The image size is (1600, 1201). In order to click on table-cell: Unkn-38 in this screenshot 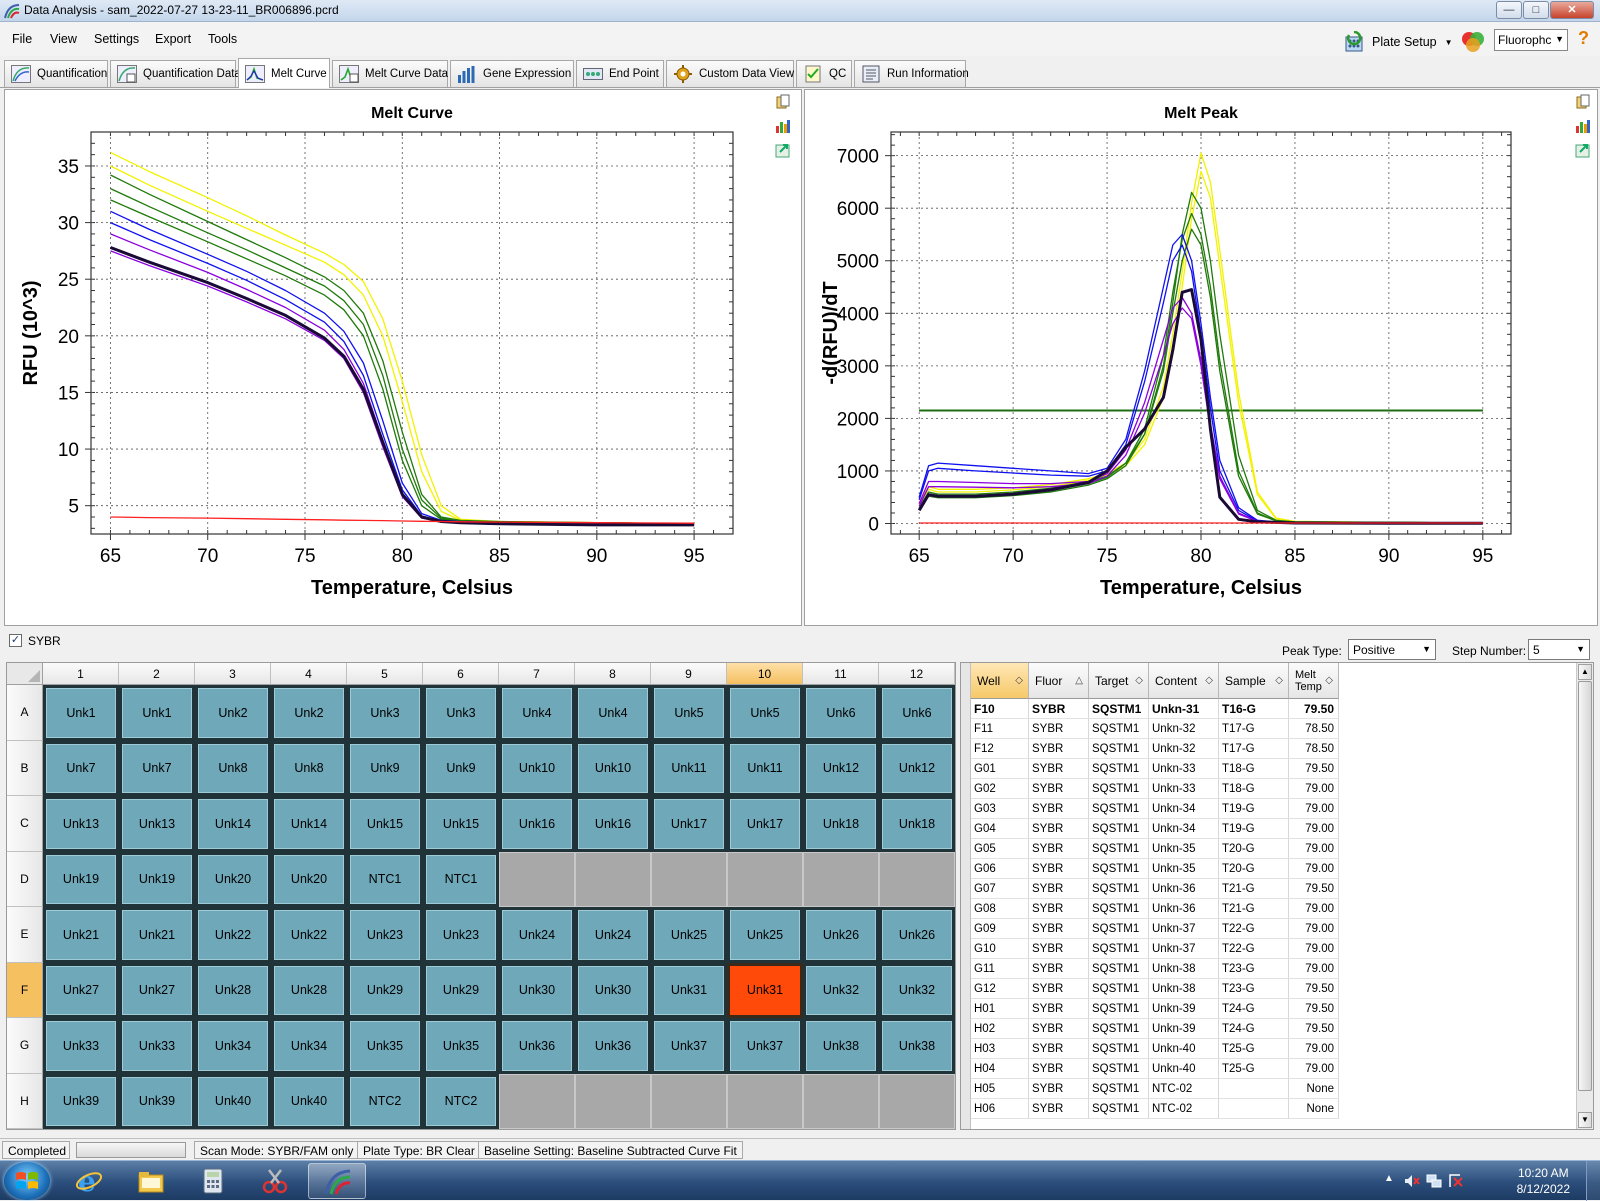, I will do `click(1184, 969)`.